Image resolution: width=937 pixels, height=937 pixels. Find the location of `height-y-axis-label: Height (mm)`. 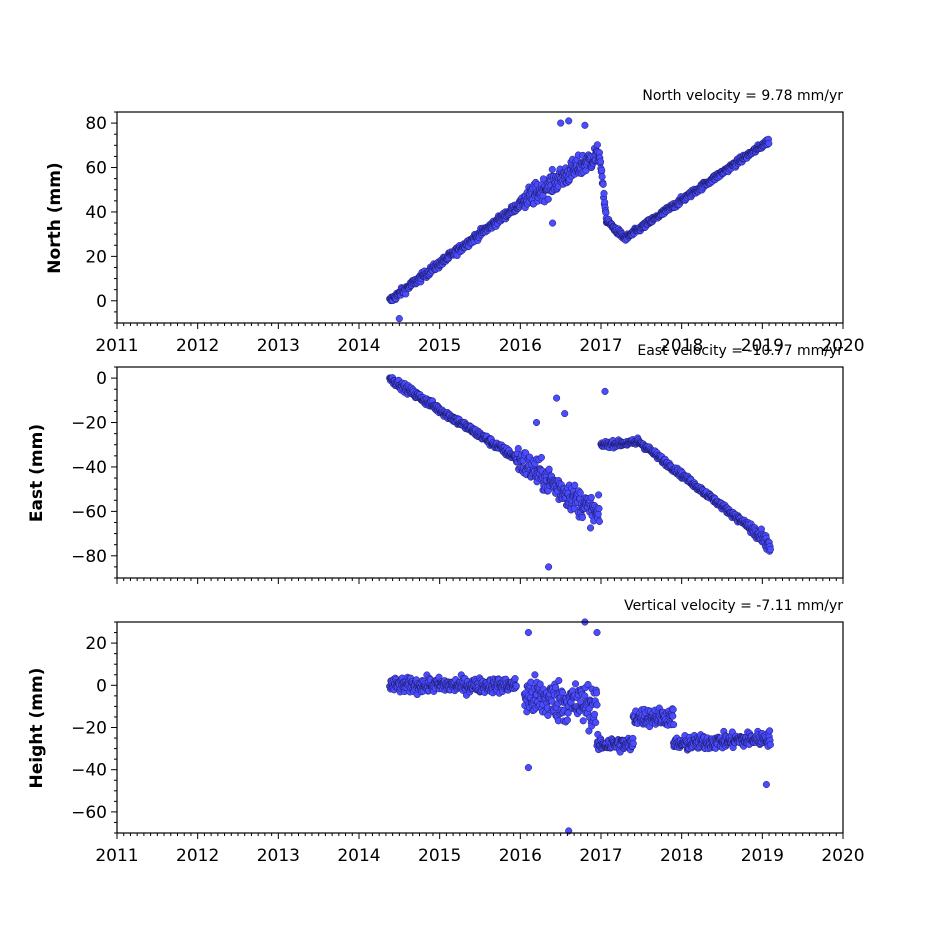

height-y-axis-label: Height (mm) is located at coordinates (37, 728).